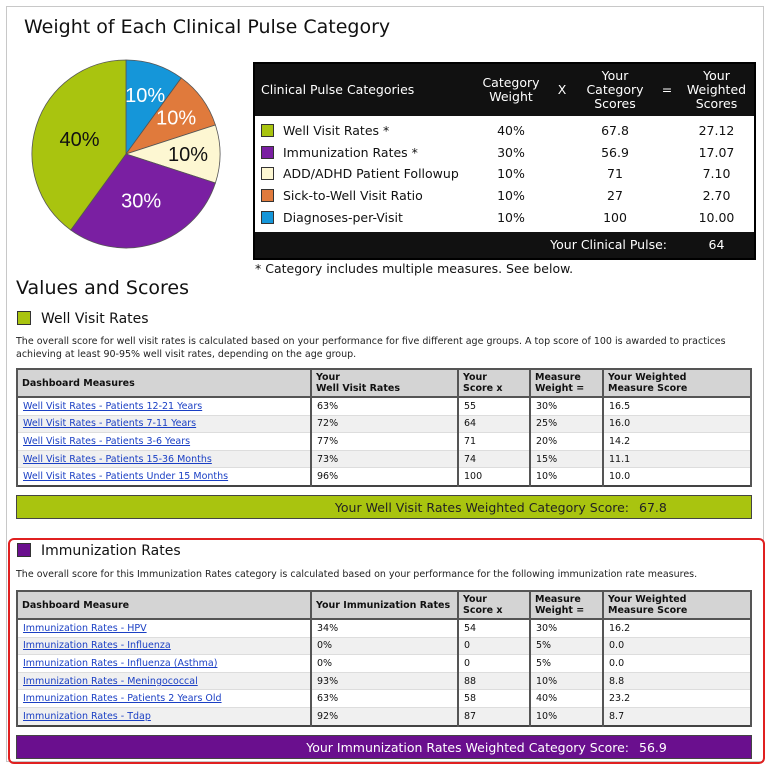 Image resolution: width=770 pixels, height=768 pixels. I want to click on well-visit-score-value: 67.8, so click(653, 507).